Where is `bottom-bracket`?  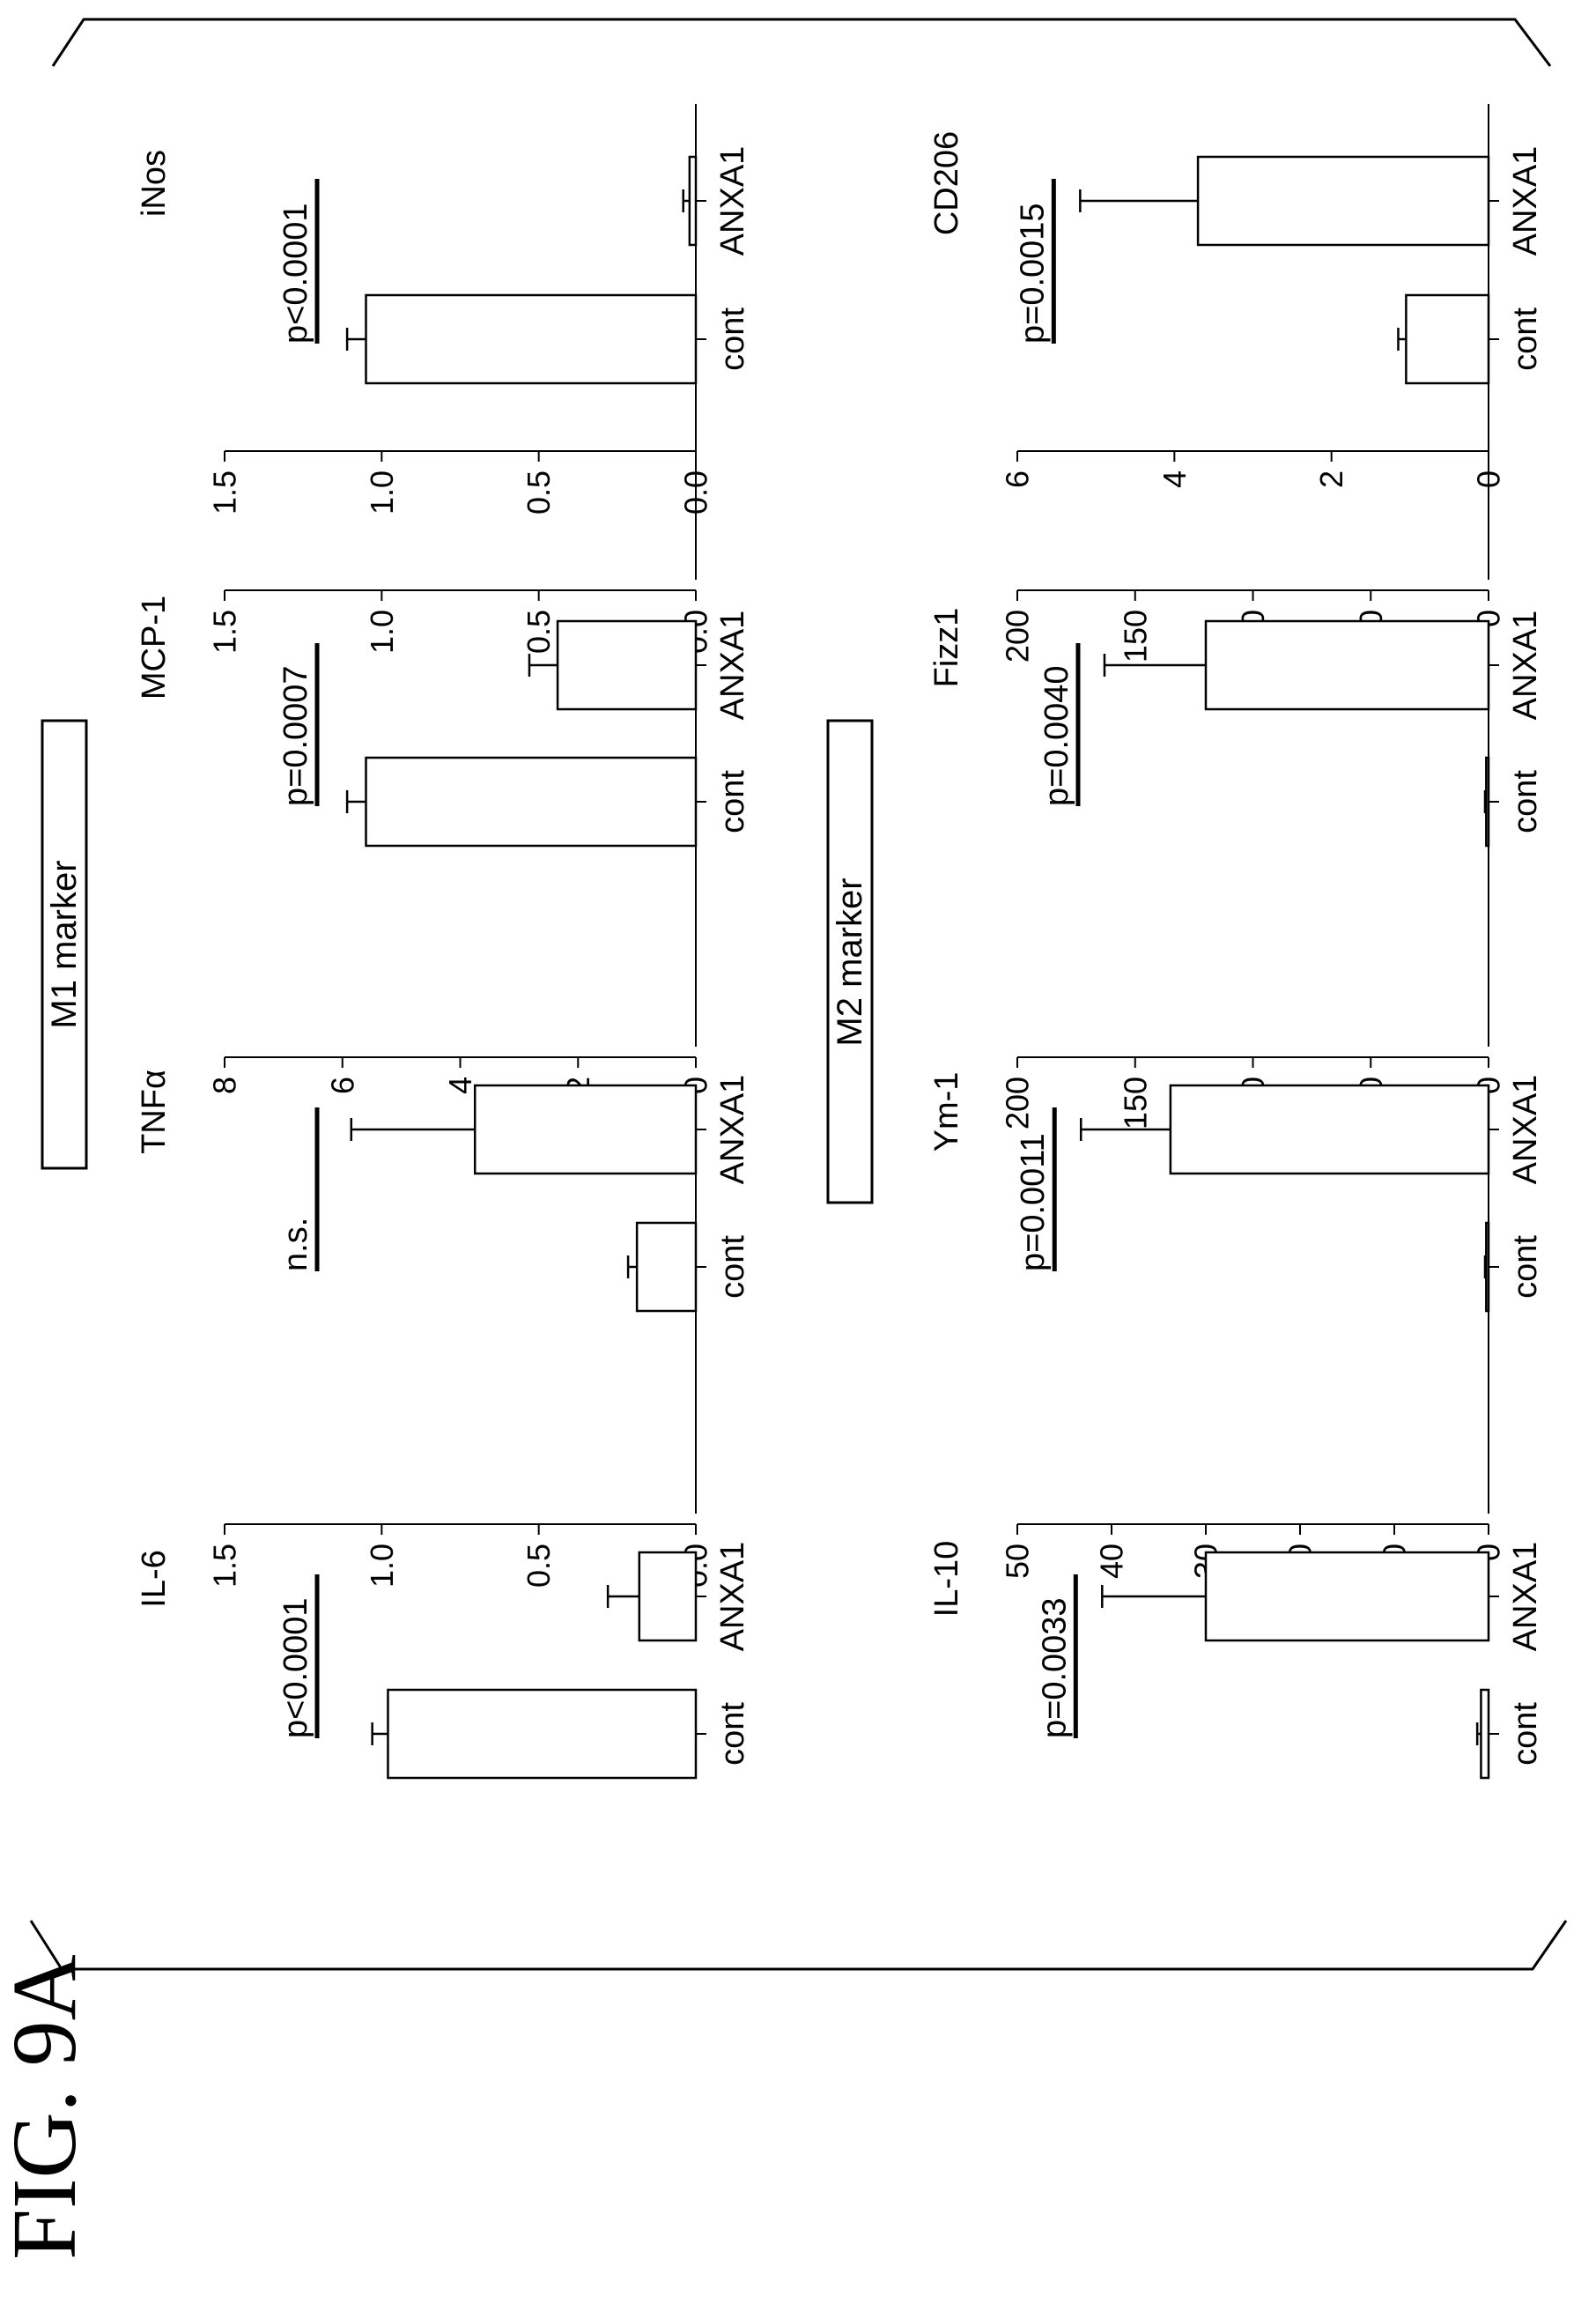
bottom-bracket is located at coordinates (798, 1945).